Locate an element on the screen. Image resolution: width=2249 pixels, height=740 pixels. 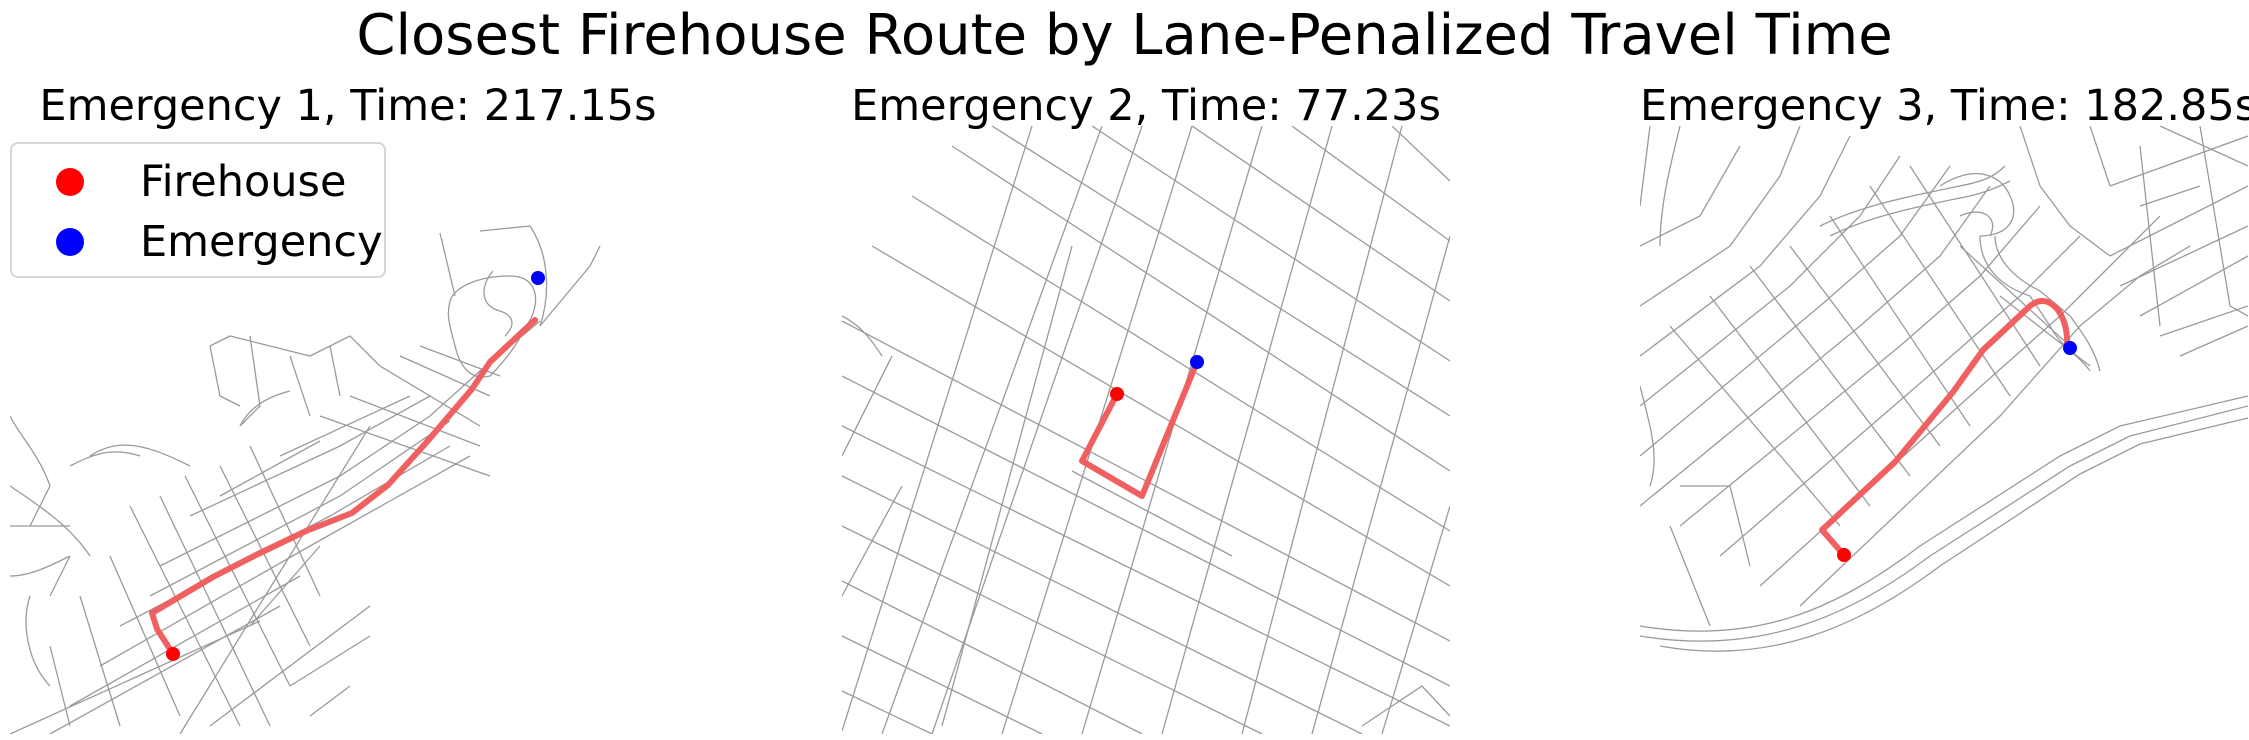
legend: Firehouse Emergency is located at coordinates (198, 210).